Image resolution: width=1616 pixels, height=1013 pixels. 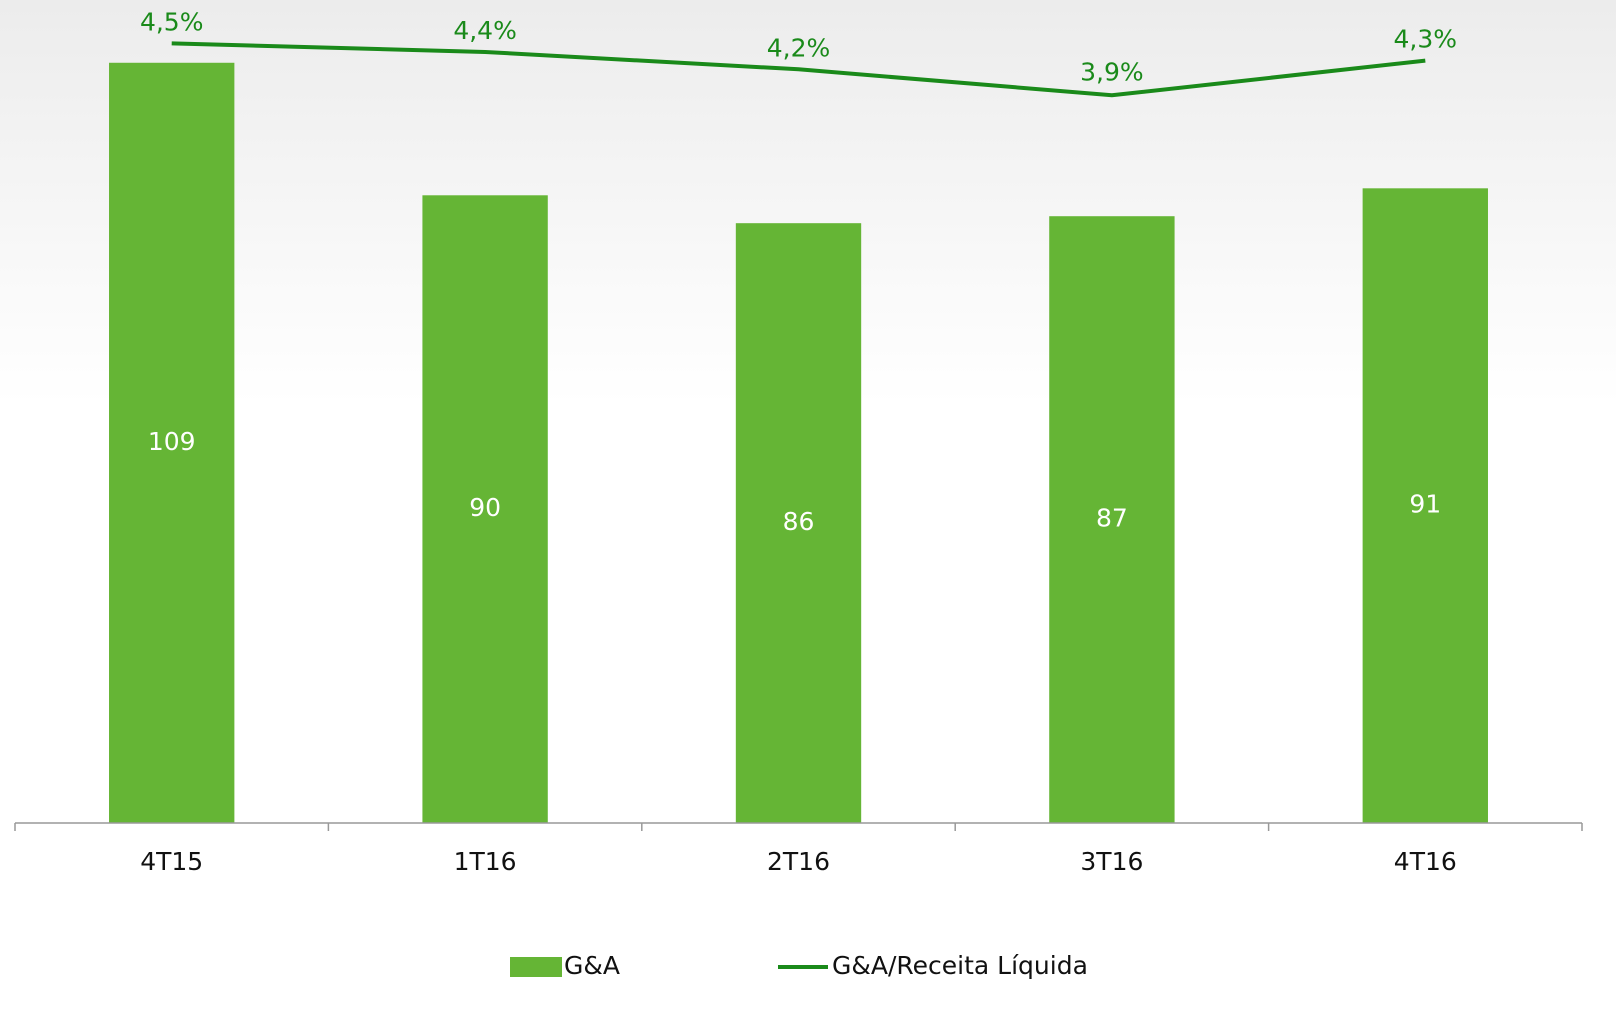 What do you see at coordinates (485, 861) in the screenshot?
I see `x-tick-label: 1T16` at bounding box center [485, 861].